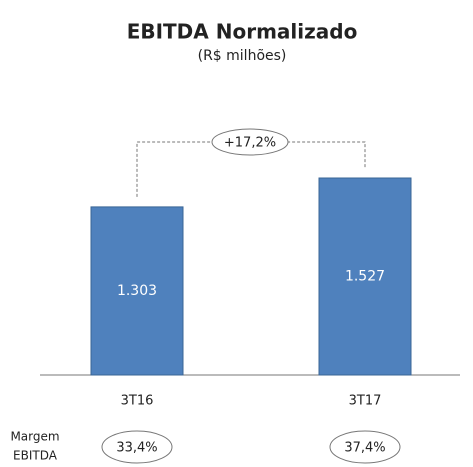 The image size is (473, 467). Describe the element at coordinates (242, 32) in the screenshot. I see `chart-title: EBITDA Normalizado` at that location.